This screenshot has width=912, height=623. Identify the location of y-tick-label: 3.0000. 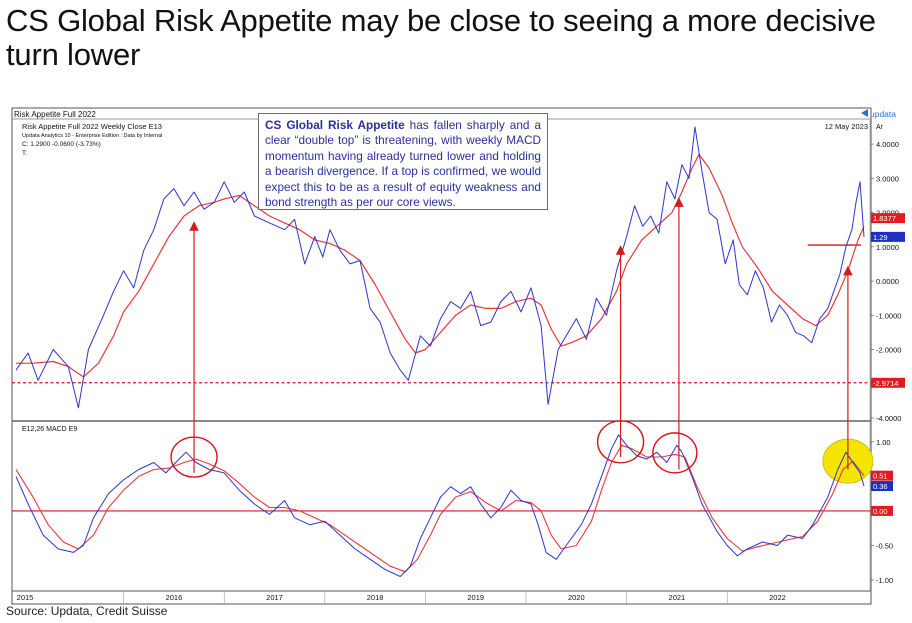
(887, 178).